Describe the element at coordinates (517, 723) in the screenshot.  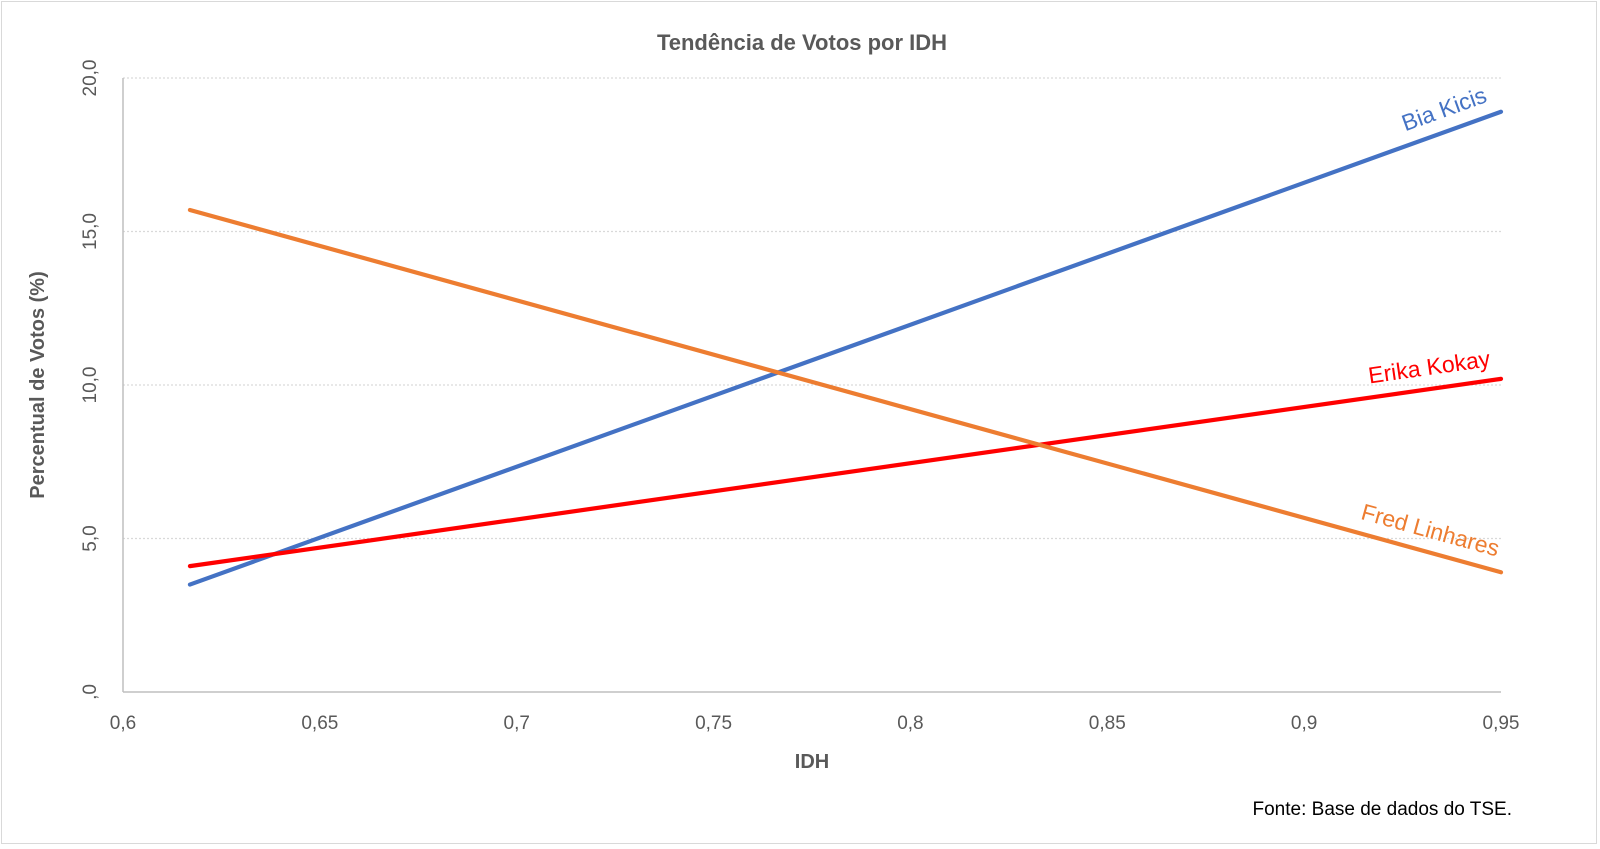
I see `x-tick-label: 0,7` at that location.